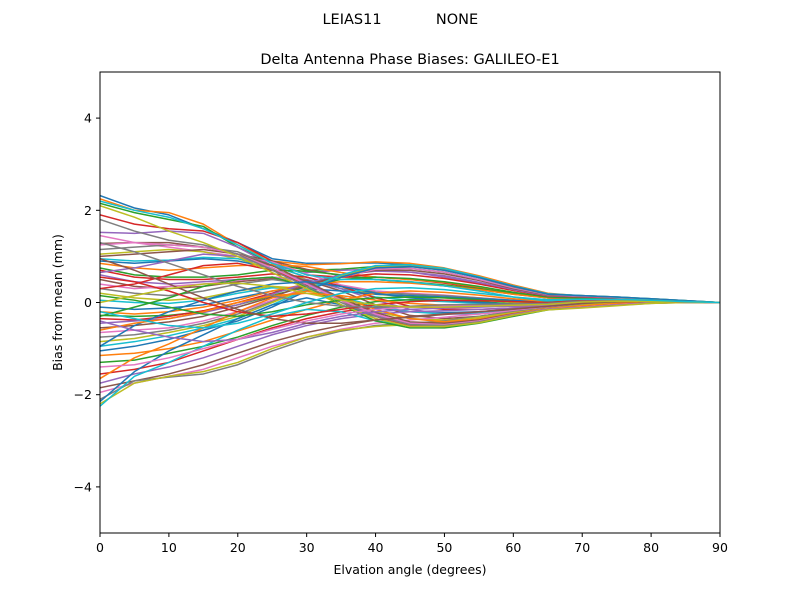 The height and width of the screenshot is (600, 800). What do you see at coordinates (376, 547) in the screenshot?
I see `x-tick-label: 40` at bounding box center [376, 547].